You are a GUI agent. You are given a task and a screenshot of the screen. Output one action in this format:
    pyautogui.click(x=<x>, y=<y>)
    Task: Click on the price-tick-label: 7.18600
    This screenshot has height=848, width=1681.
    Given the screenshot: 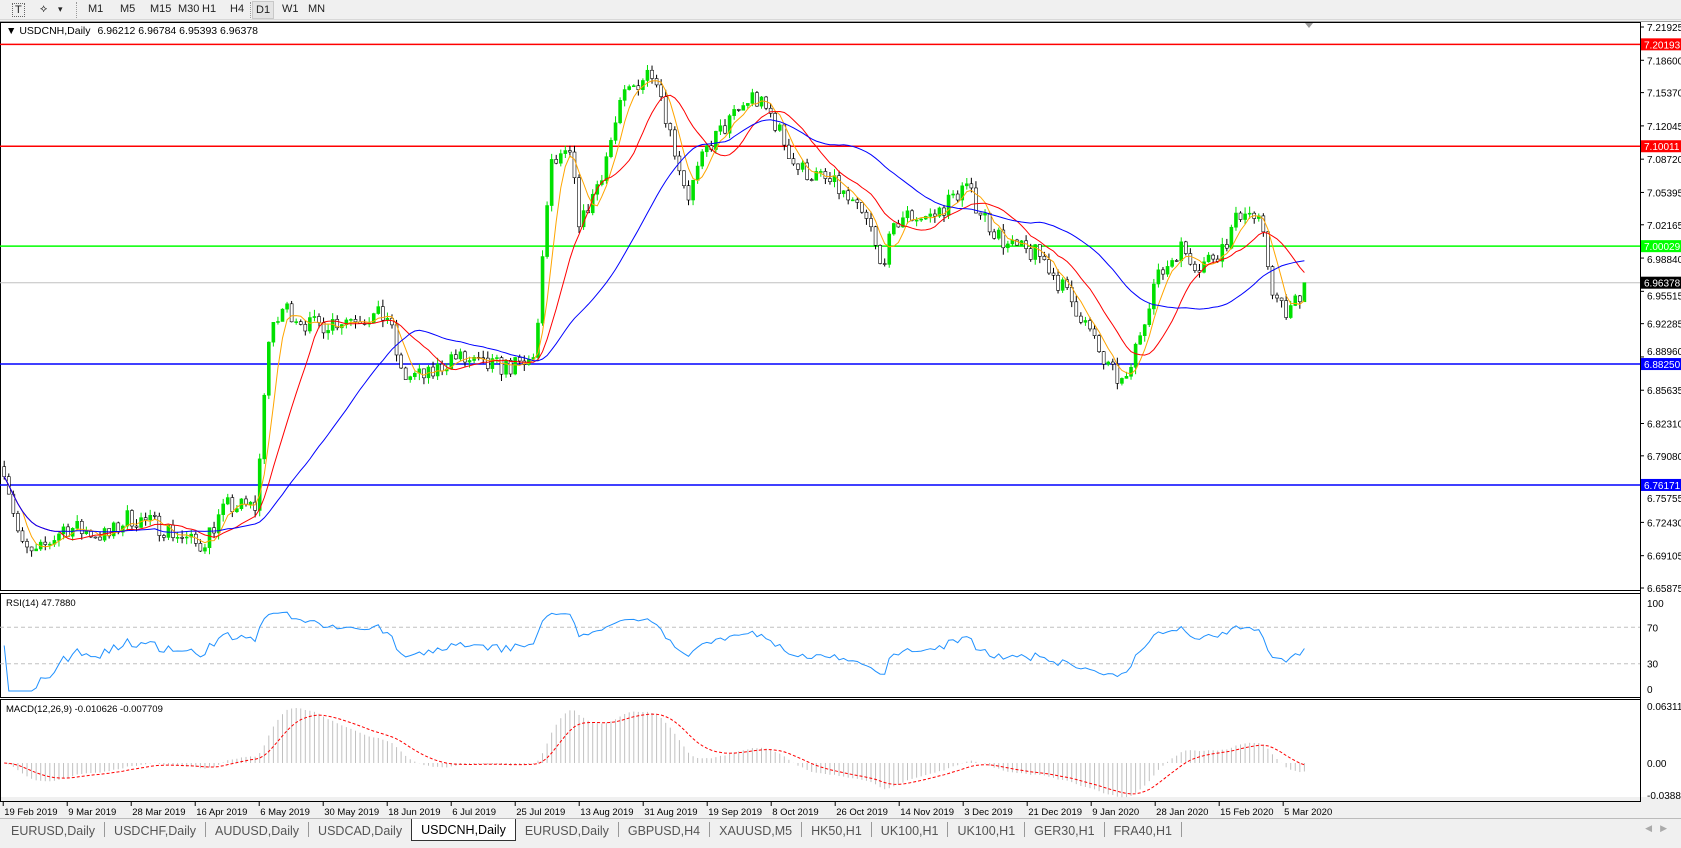 What is the action you would take?
    pyautogui.click(x=1664, y=61)
    